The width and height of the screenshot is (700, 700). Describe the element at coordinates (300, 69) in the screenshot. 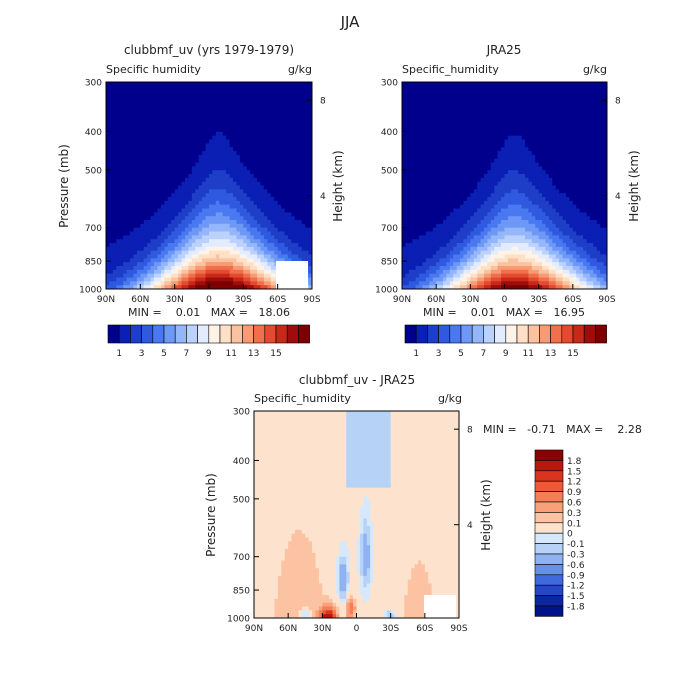

I see `panel-subtitle-right: g/kg` at that location.